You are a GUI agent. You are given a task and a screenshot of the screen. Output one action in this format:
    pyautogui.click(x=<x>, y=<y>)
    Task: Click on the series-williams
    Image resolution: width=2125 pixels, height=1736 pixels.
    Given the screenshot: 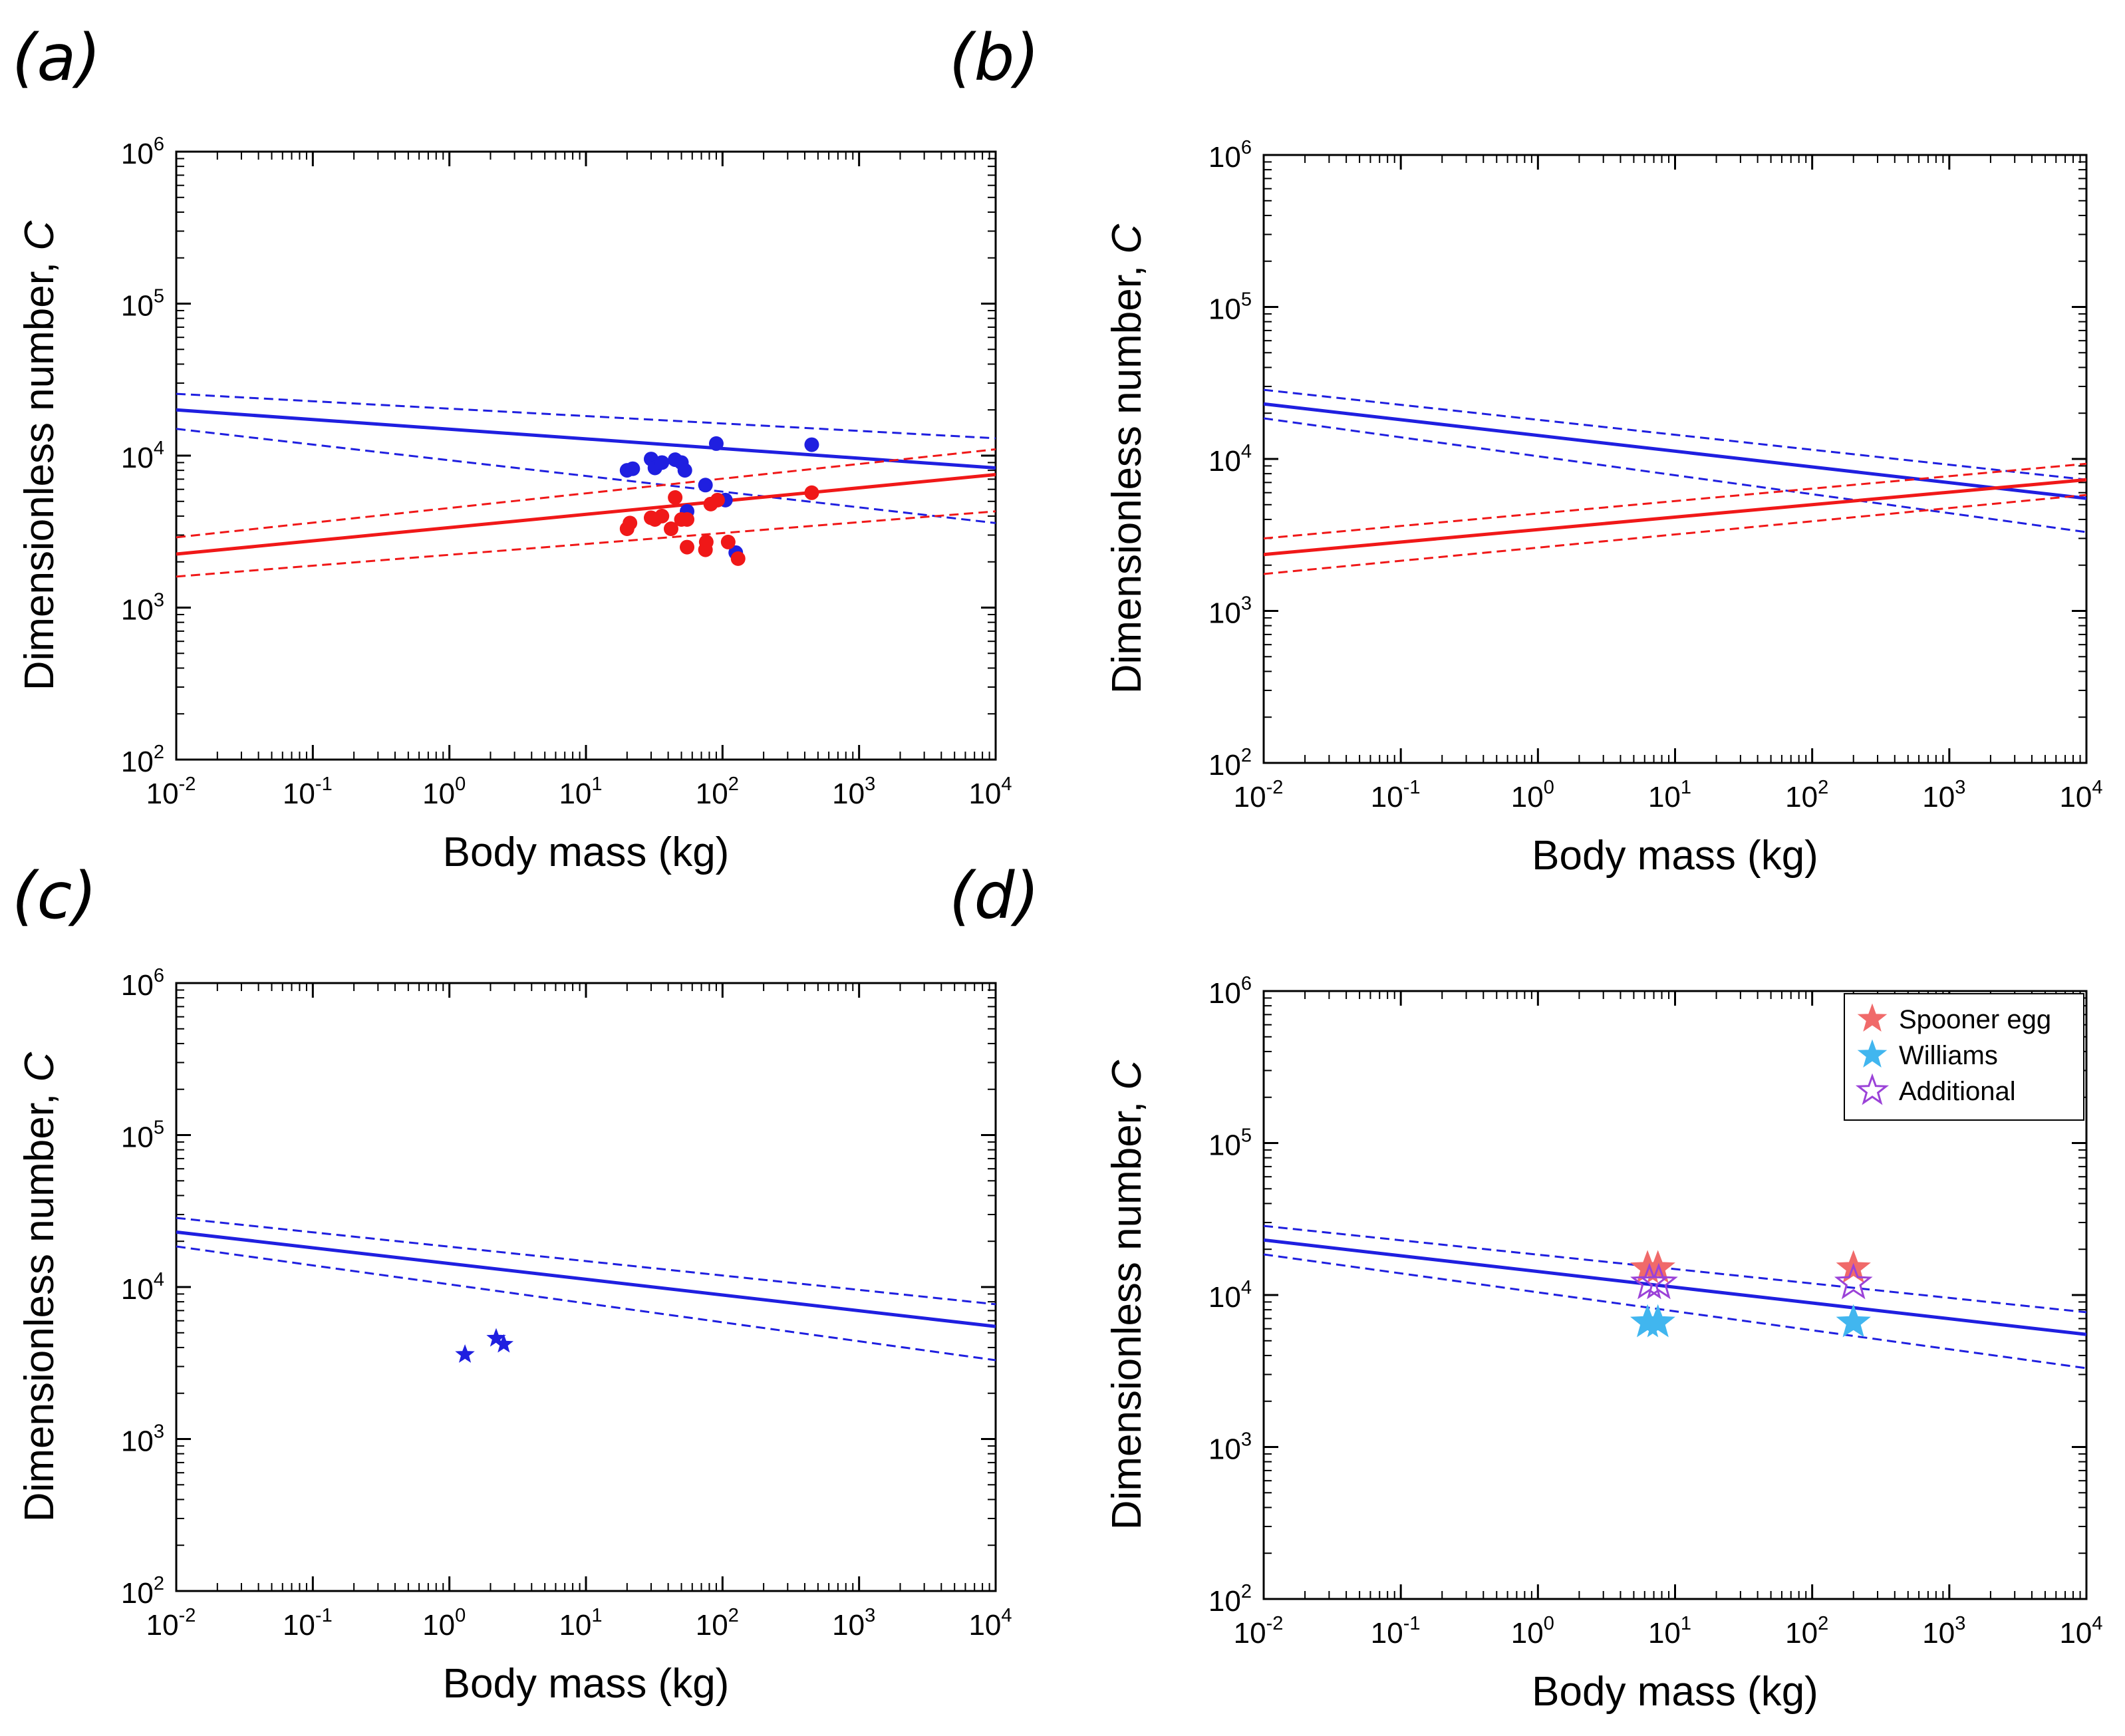 What is the action you would take?
    pyautogui.click(x=1750, y=1321)
    